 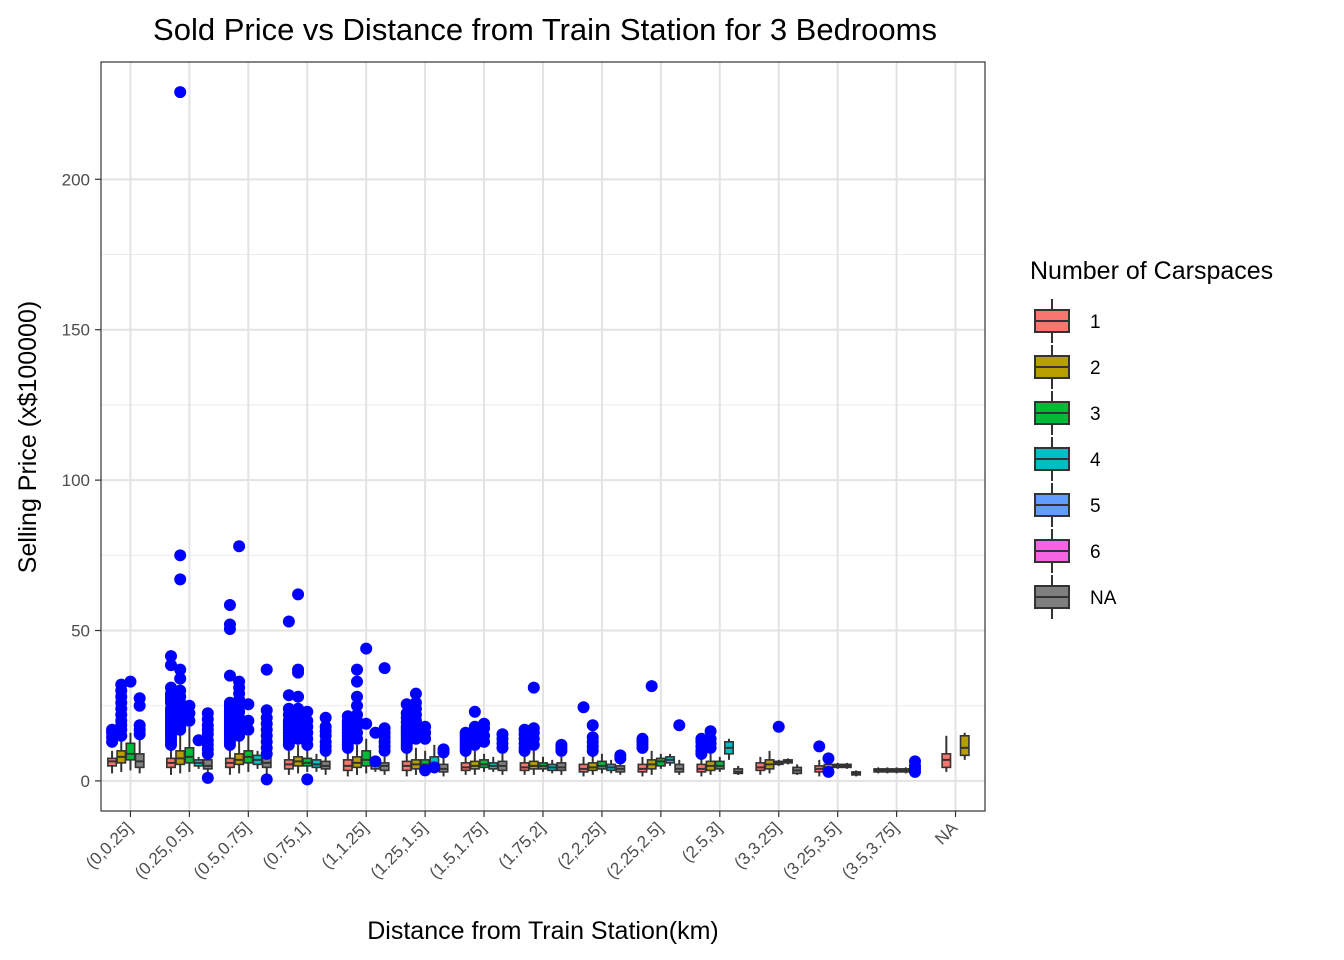 What do you see at coordinates (1067, 367) in the screenshot?
I see `legend-item: 2` at bounding box center [1067, 367].